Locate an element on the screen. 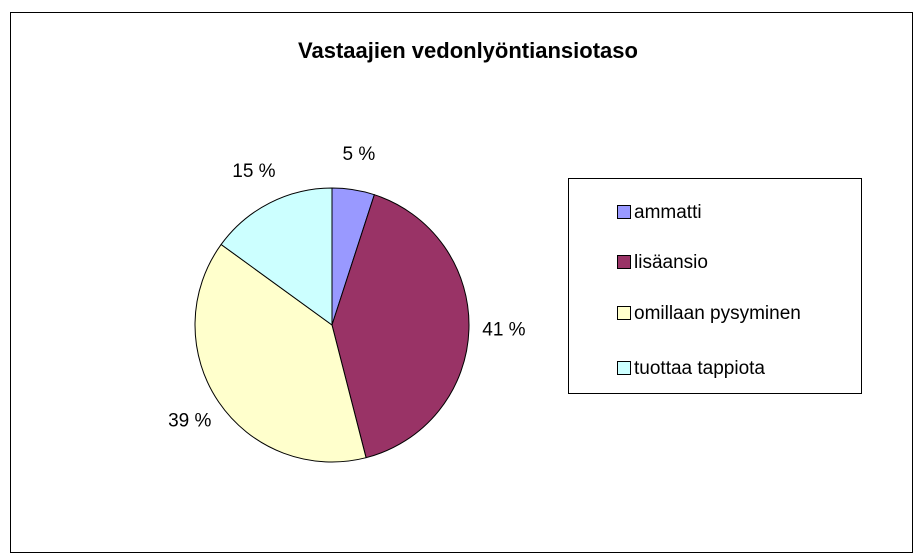 This screenshot has height=557, width=923. data-label: 15 % is located at coordinates (253, 171).